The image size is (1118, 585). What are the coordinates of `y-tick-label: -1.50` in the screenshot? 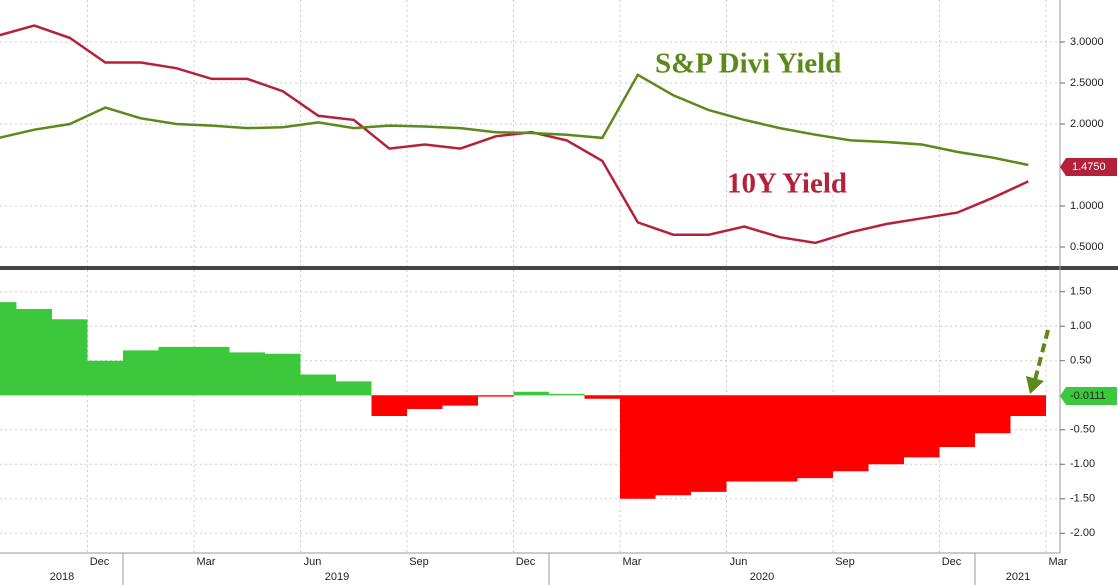 It's located at (1082, 499).